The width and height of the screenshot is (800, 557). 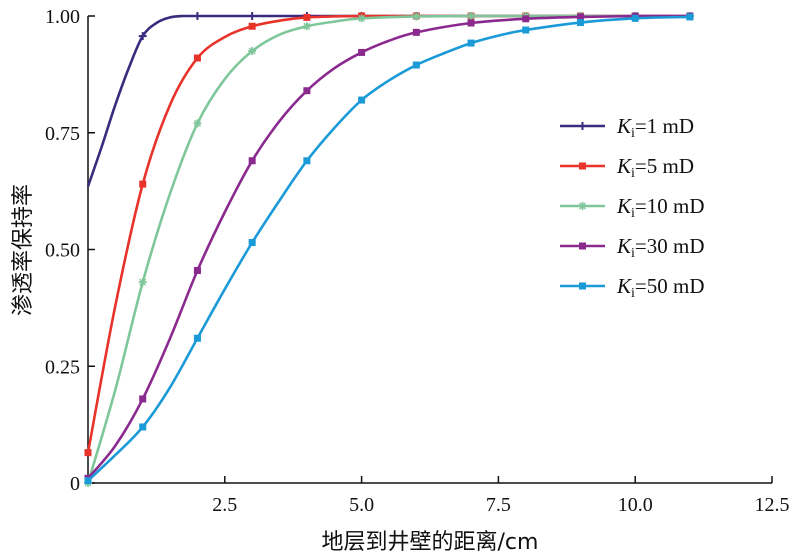 What do you see at coordinates (655, 167) in the screenshot?
I see `legend-label: Ki=5 mD` at bounding box center [655, 167].